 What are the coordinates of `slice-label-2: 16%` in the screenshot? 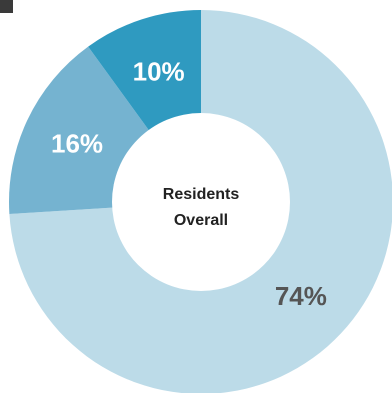 It's located at (77, 144).